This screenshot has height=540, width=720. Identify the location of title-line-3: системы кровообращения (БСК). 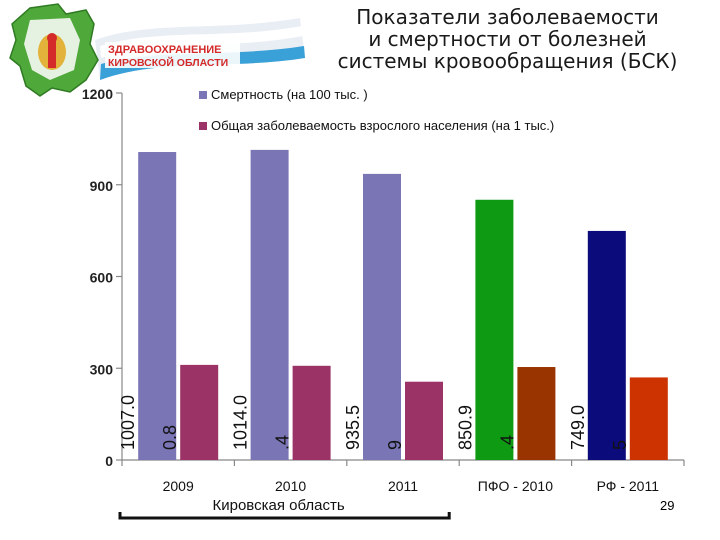
(507, 61).